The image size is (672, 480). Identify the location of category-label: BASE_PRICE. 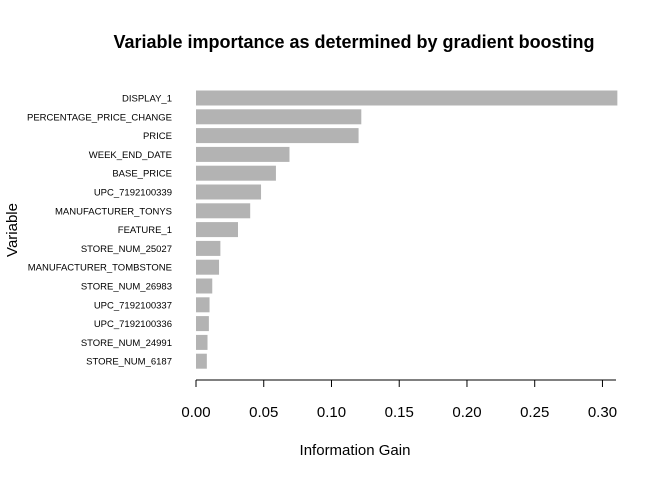
(142, 174).